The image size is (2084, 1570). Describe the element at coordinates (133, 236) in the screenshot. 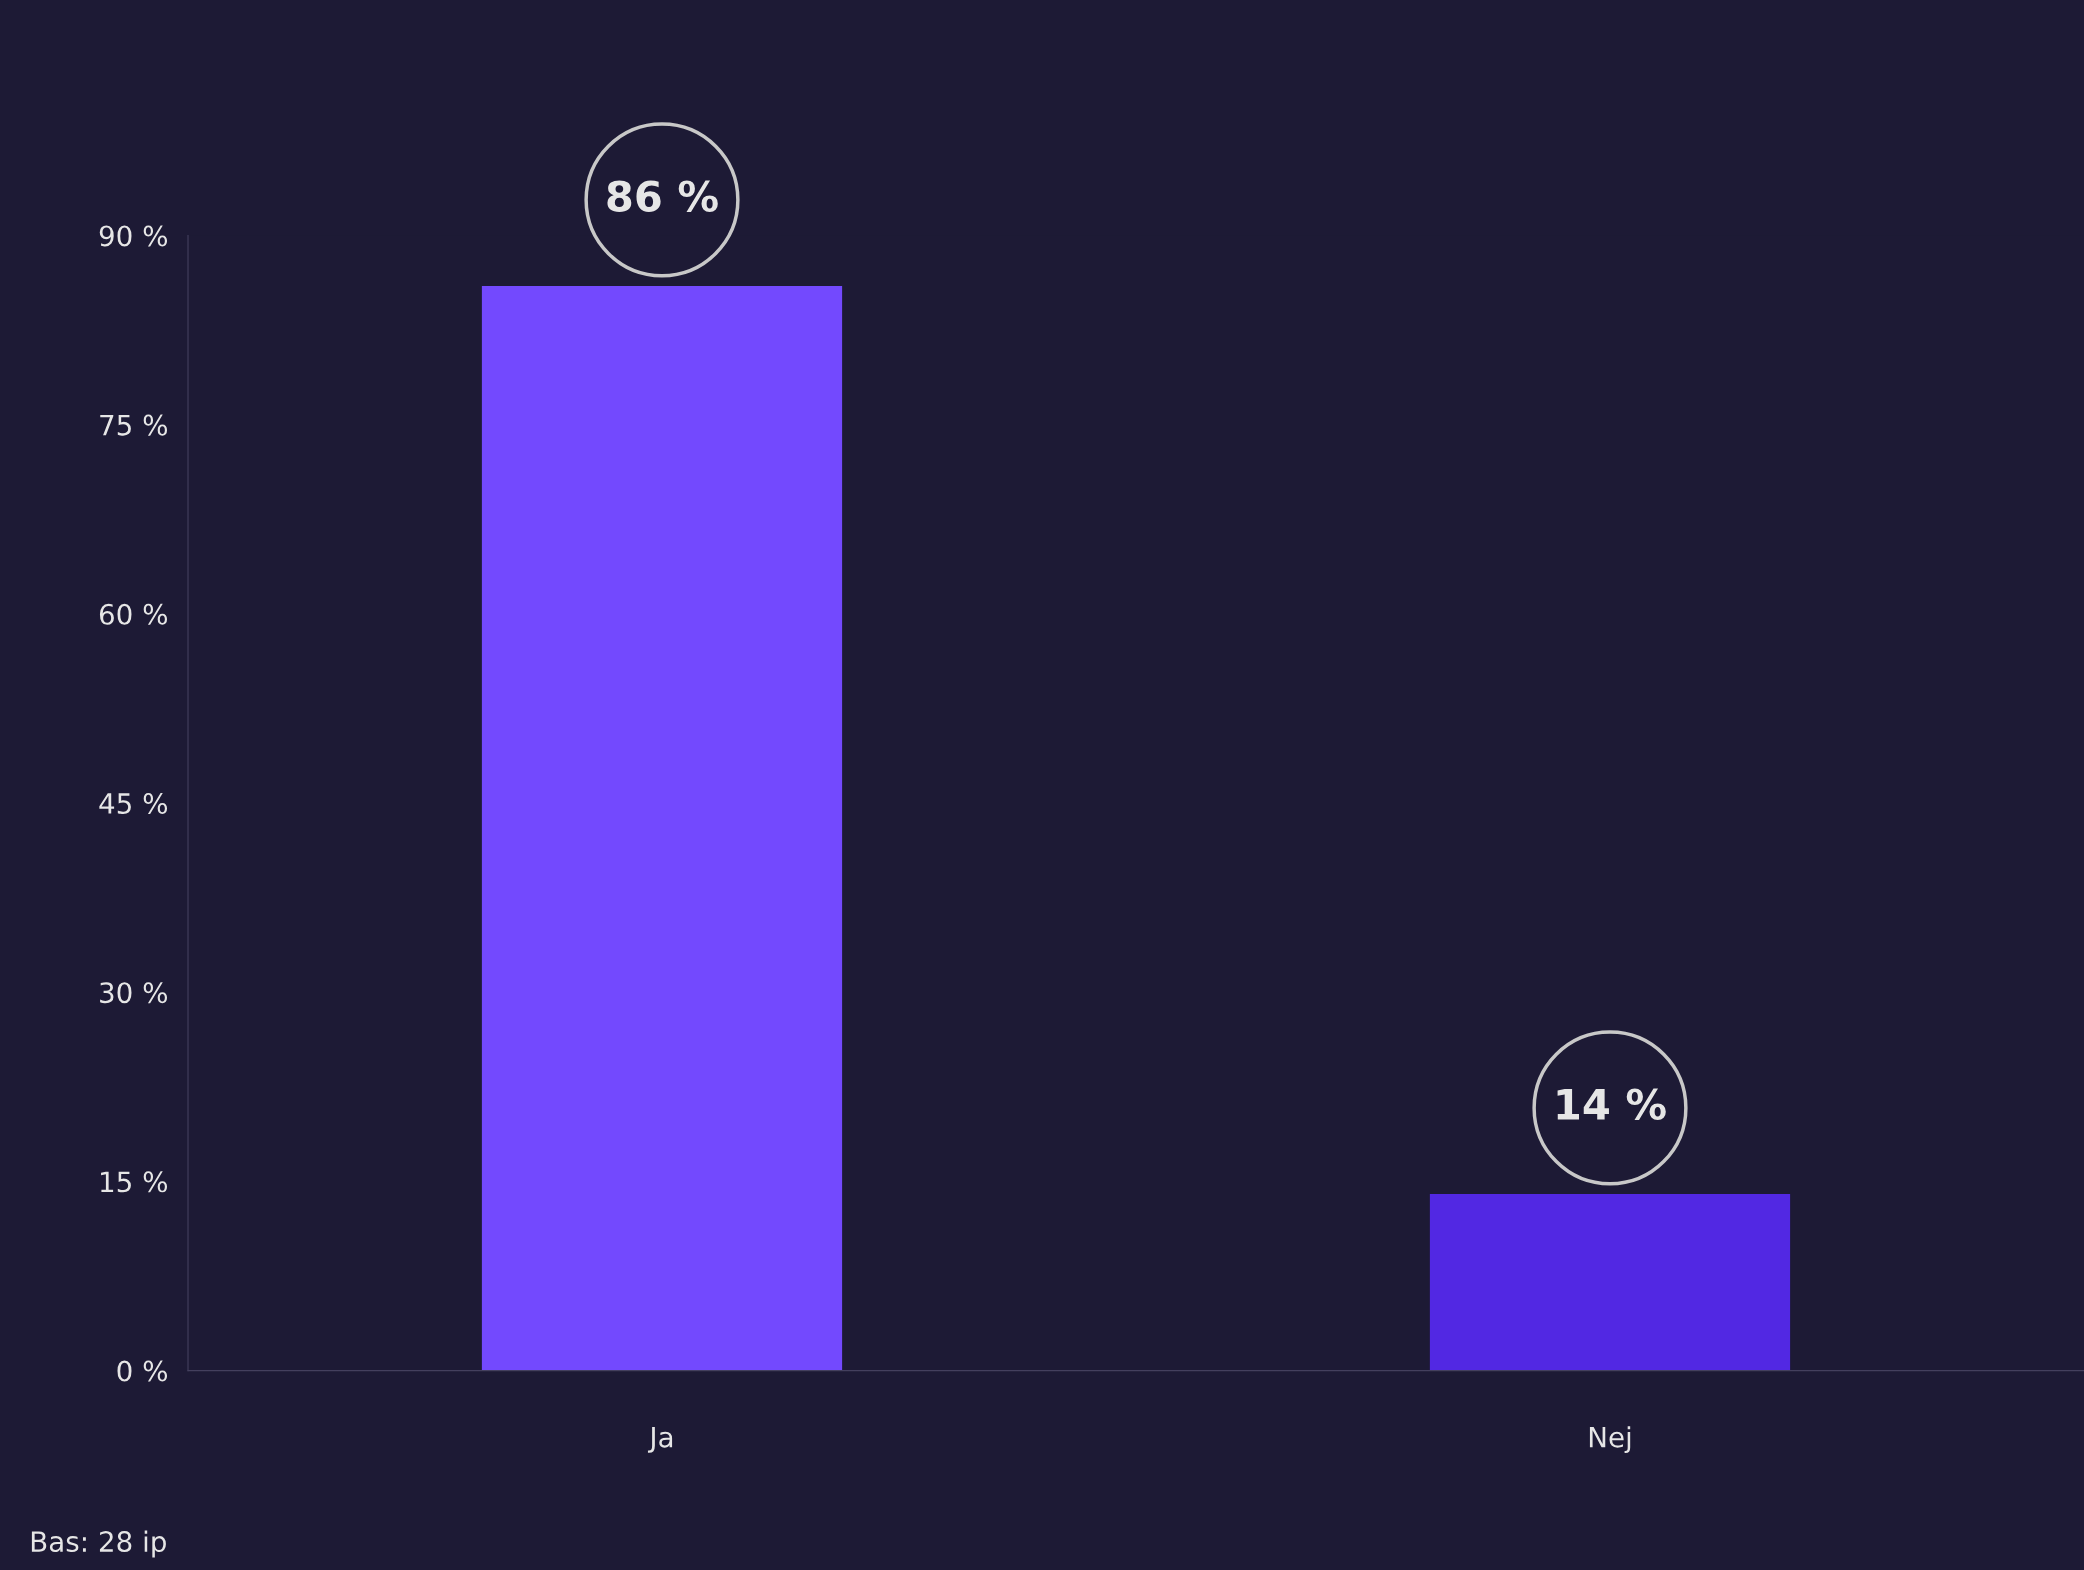

I see `y-tick-label: 90 %` at that location.